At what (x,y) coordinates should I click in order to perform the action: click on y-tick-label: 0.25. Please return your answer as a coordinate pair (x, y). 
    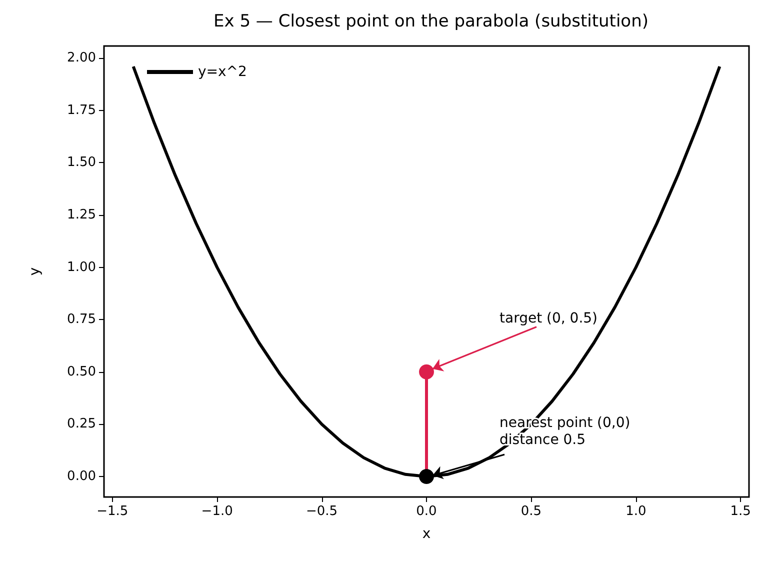
    Looking at the image, I should click on (81, 424).